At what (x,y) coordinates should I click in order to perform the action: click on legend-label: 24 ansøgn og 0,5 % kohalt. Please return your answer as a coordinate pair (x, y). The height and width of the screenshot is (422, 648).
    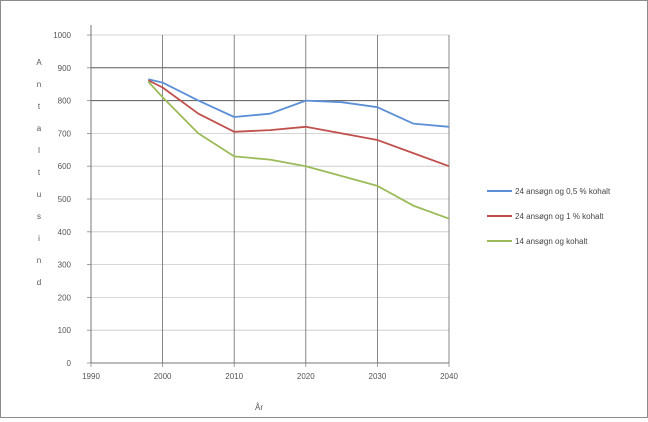
    Looking at the image, I should click on (563, 191).